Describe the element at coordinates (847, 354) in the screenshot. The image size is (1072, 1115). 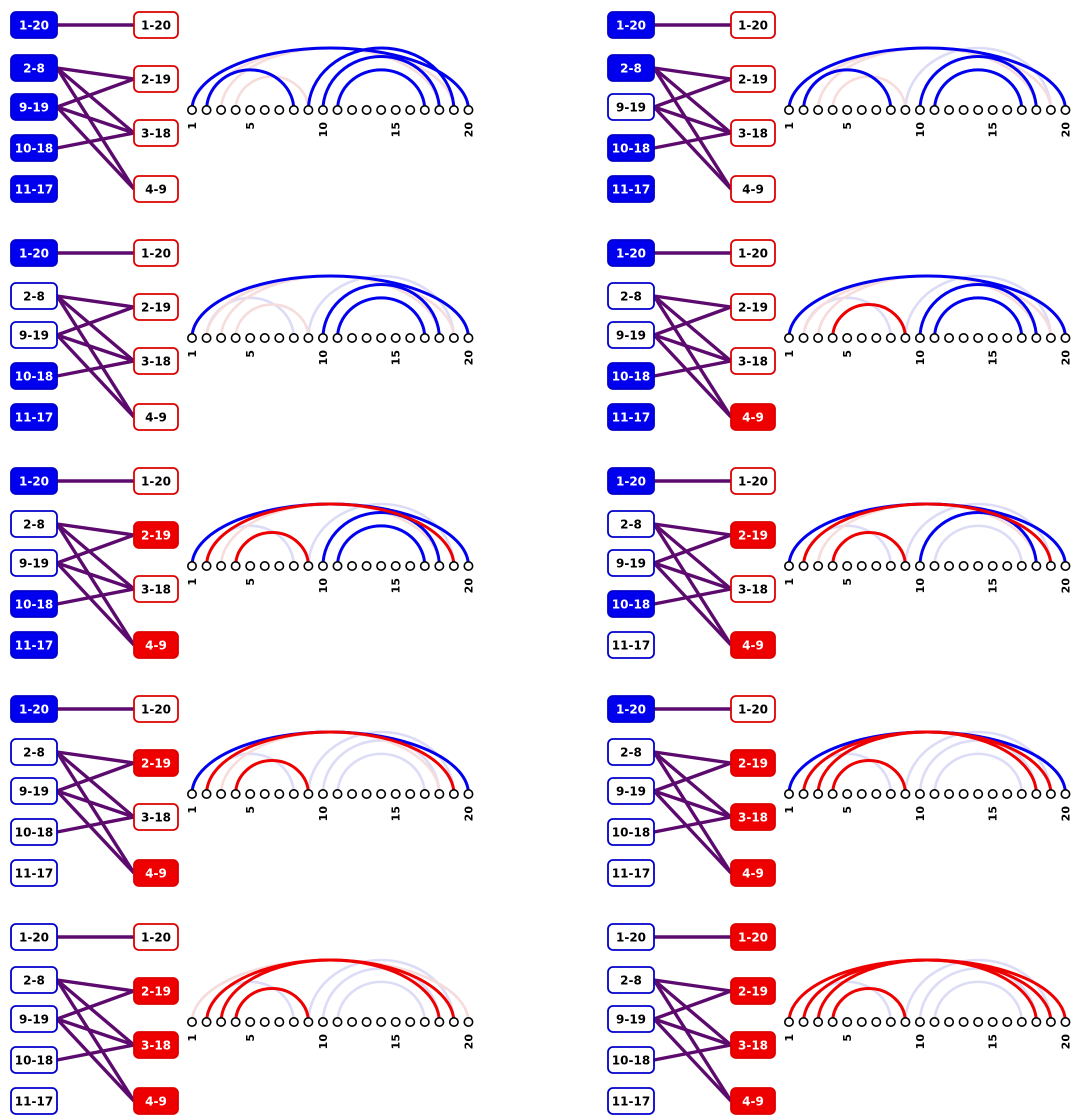
I see `tick-label: 5` at that location.